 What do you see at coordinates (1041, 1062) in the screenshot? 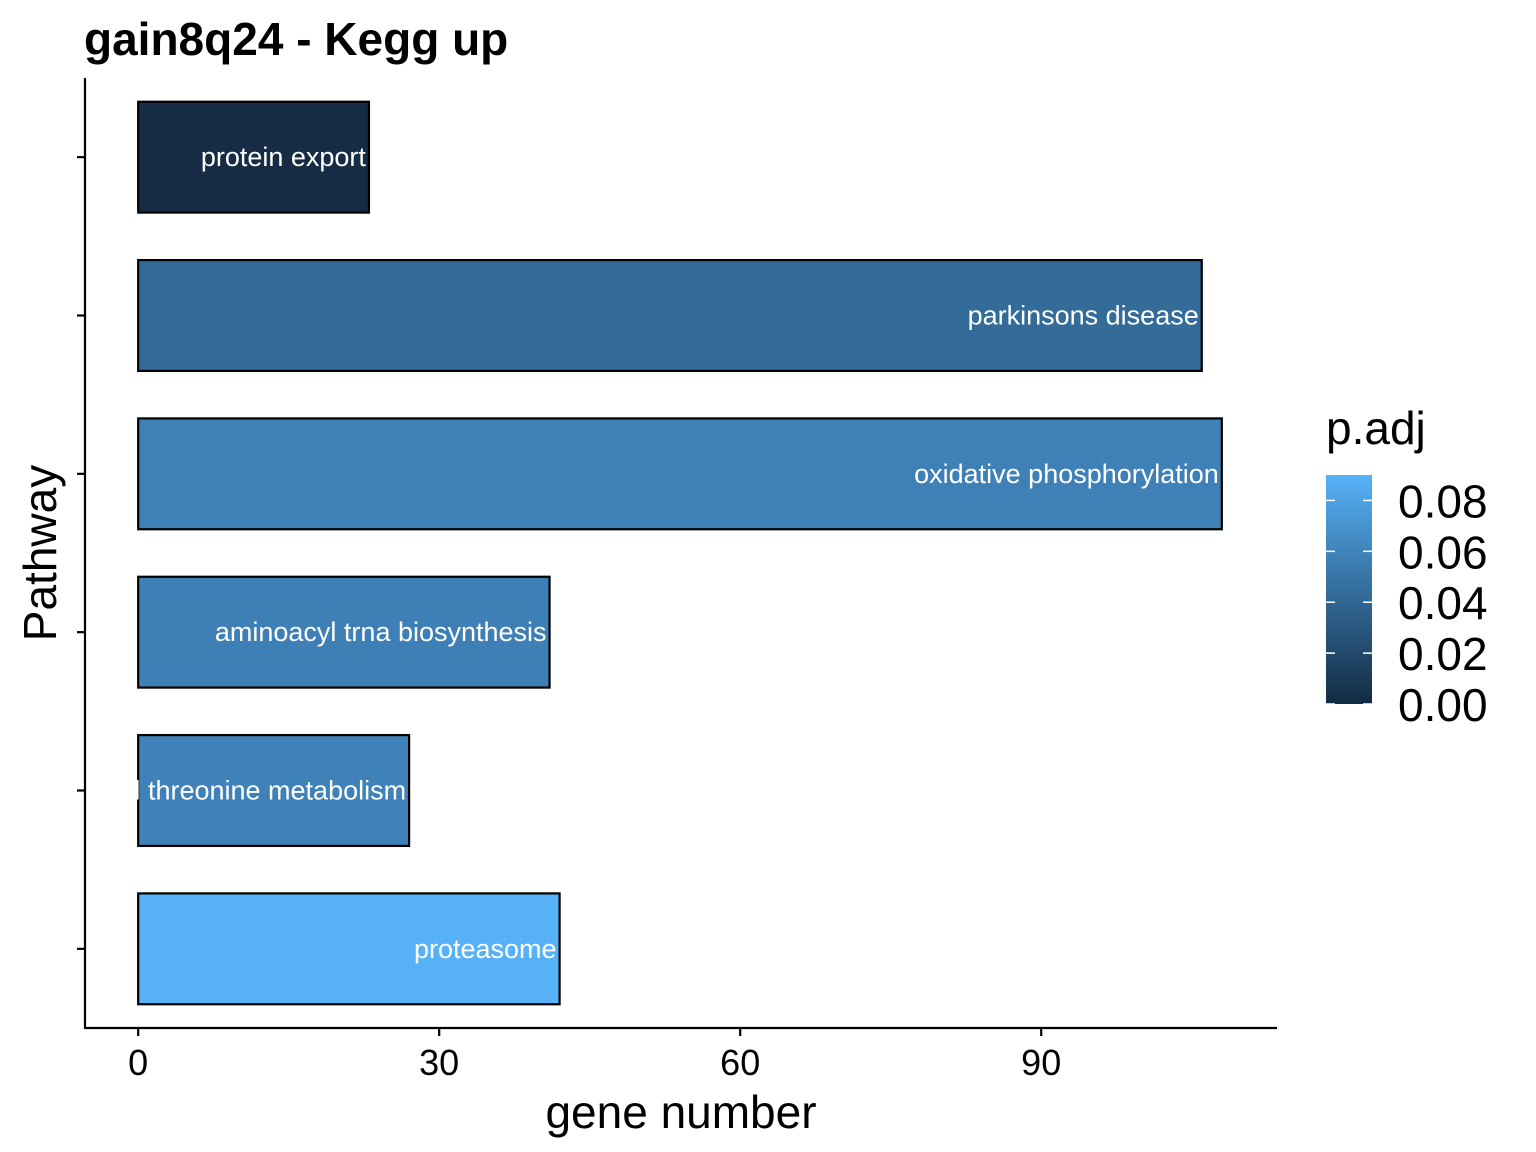
I see `x-tick-label-3: 90` at bounding box center [1041, 1062].